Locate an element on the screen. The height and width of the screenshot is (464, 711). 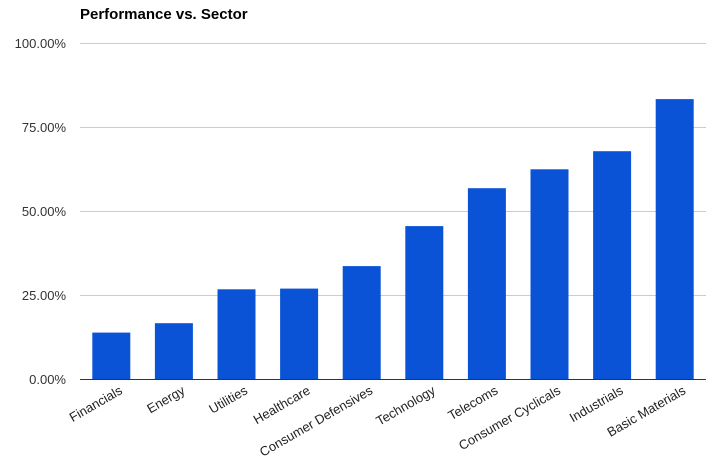
x-tick-label: Financials is located at coordinates (96, 403).